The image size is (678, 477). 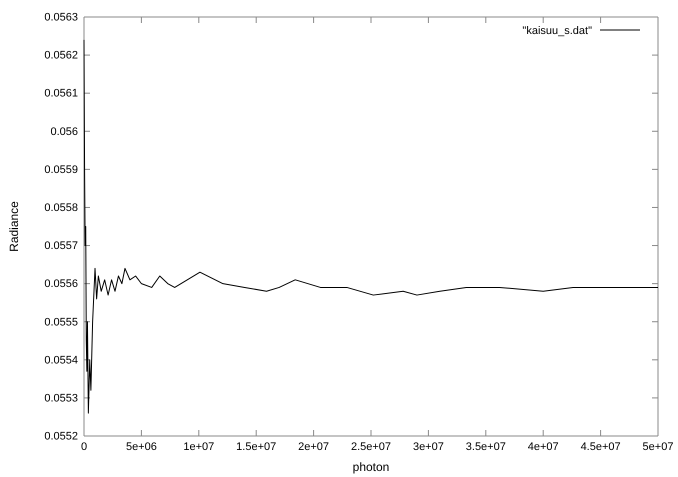 I want to click on x-tick-label: 3.5e+07, so click(x=486, y=446).